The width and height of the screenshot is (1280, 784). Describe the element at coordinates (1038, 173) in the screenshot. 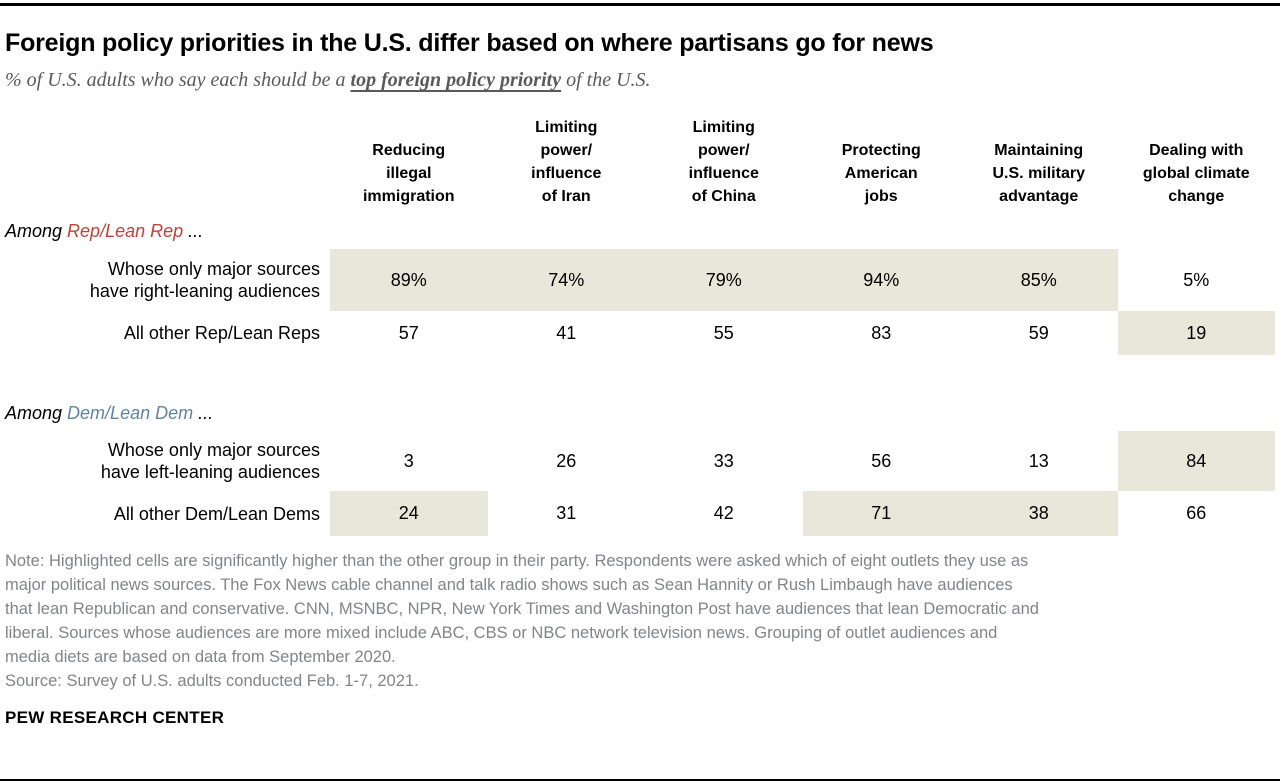

I see `column-header-military: Maintaining U.S. military advantage` at that location.